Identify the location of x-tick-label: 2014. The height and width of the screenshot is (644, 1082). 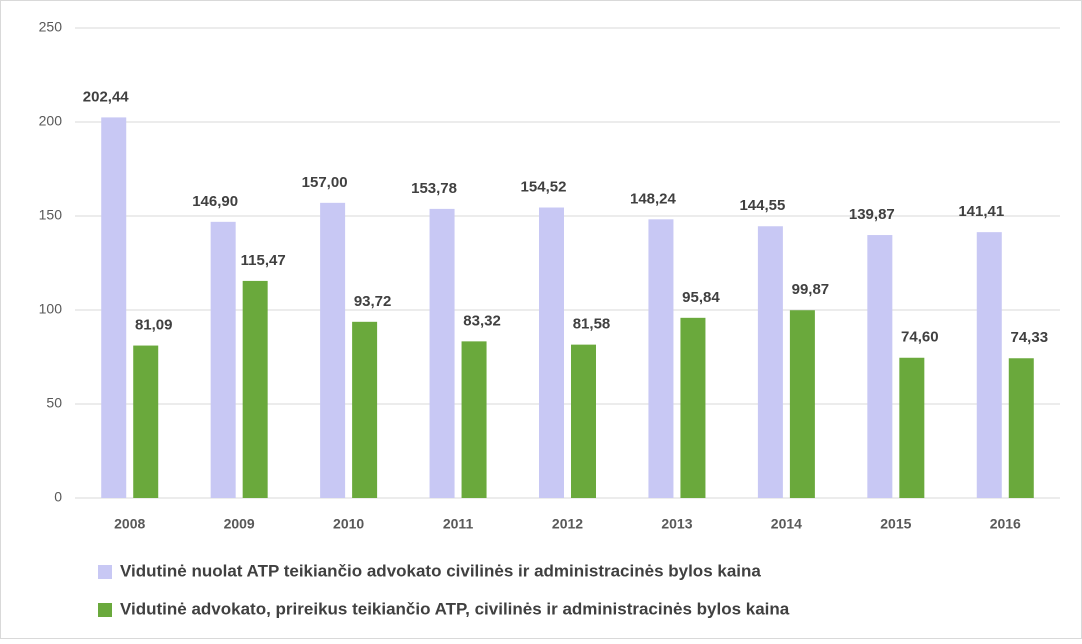
(786, 524).